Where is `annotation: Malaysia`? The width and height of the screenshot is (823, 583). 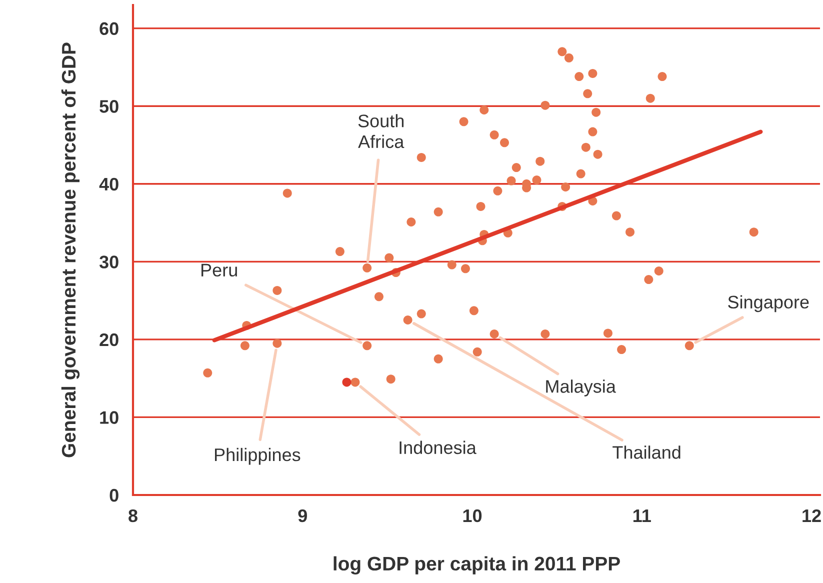 annotation: Malaysia is located at coordinates (581, 388).